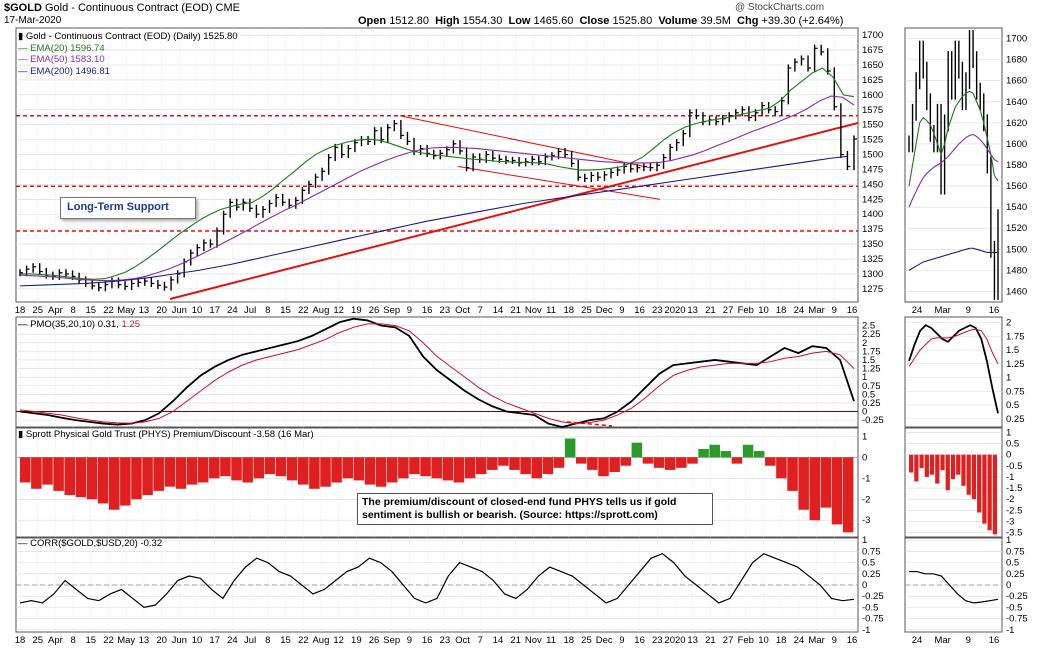 The width and height of the screenshot is (1050, 650). I want to click on side-corr-line, so click(954, 587).